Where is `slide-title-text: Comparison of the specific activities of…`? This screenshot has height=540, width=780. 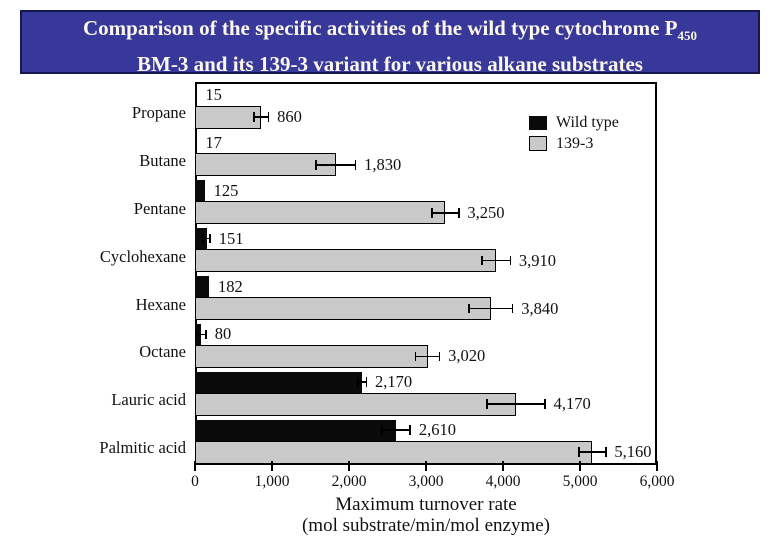 slide-title-text: Comparison of the specific activities of… is located at coordinates (380, 28).